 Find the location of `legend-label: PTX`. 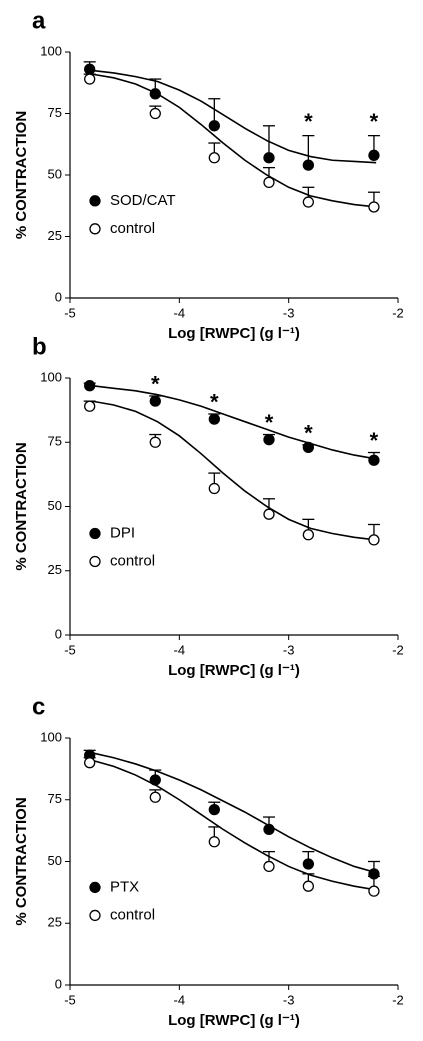

legend-label: PTX is located at coordinates (124, 886).